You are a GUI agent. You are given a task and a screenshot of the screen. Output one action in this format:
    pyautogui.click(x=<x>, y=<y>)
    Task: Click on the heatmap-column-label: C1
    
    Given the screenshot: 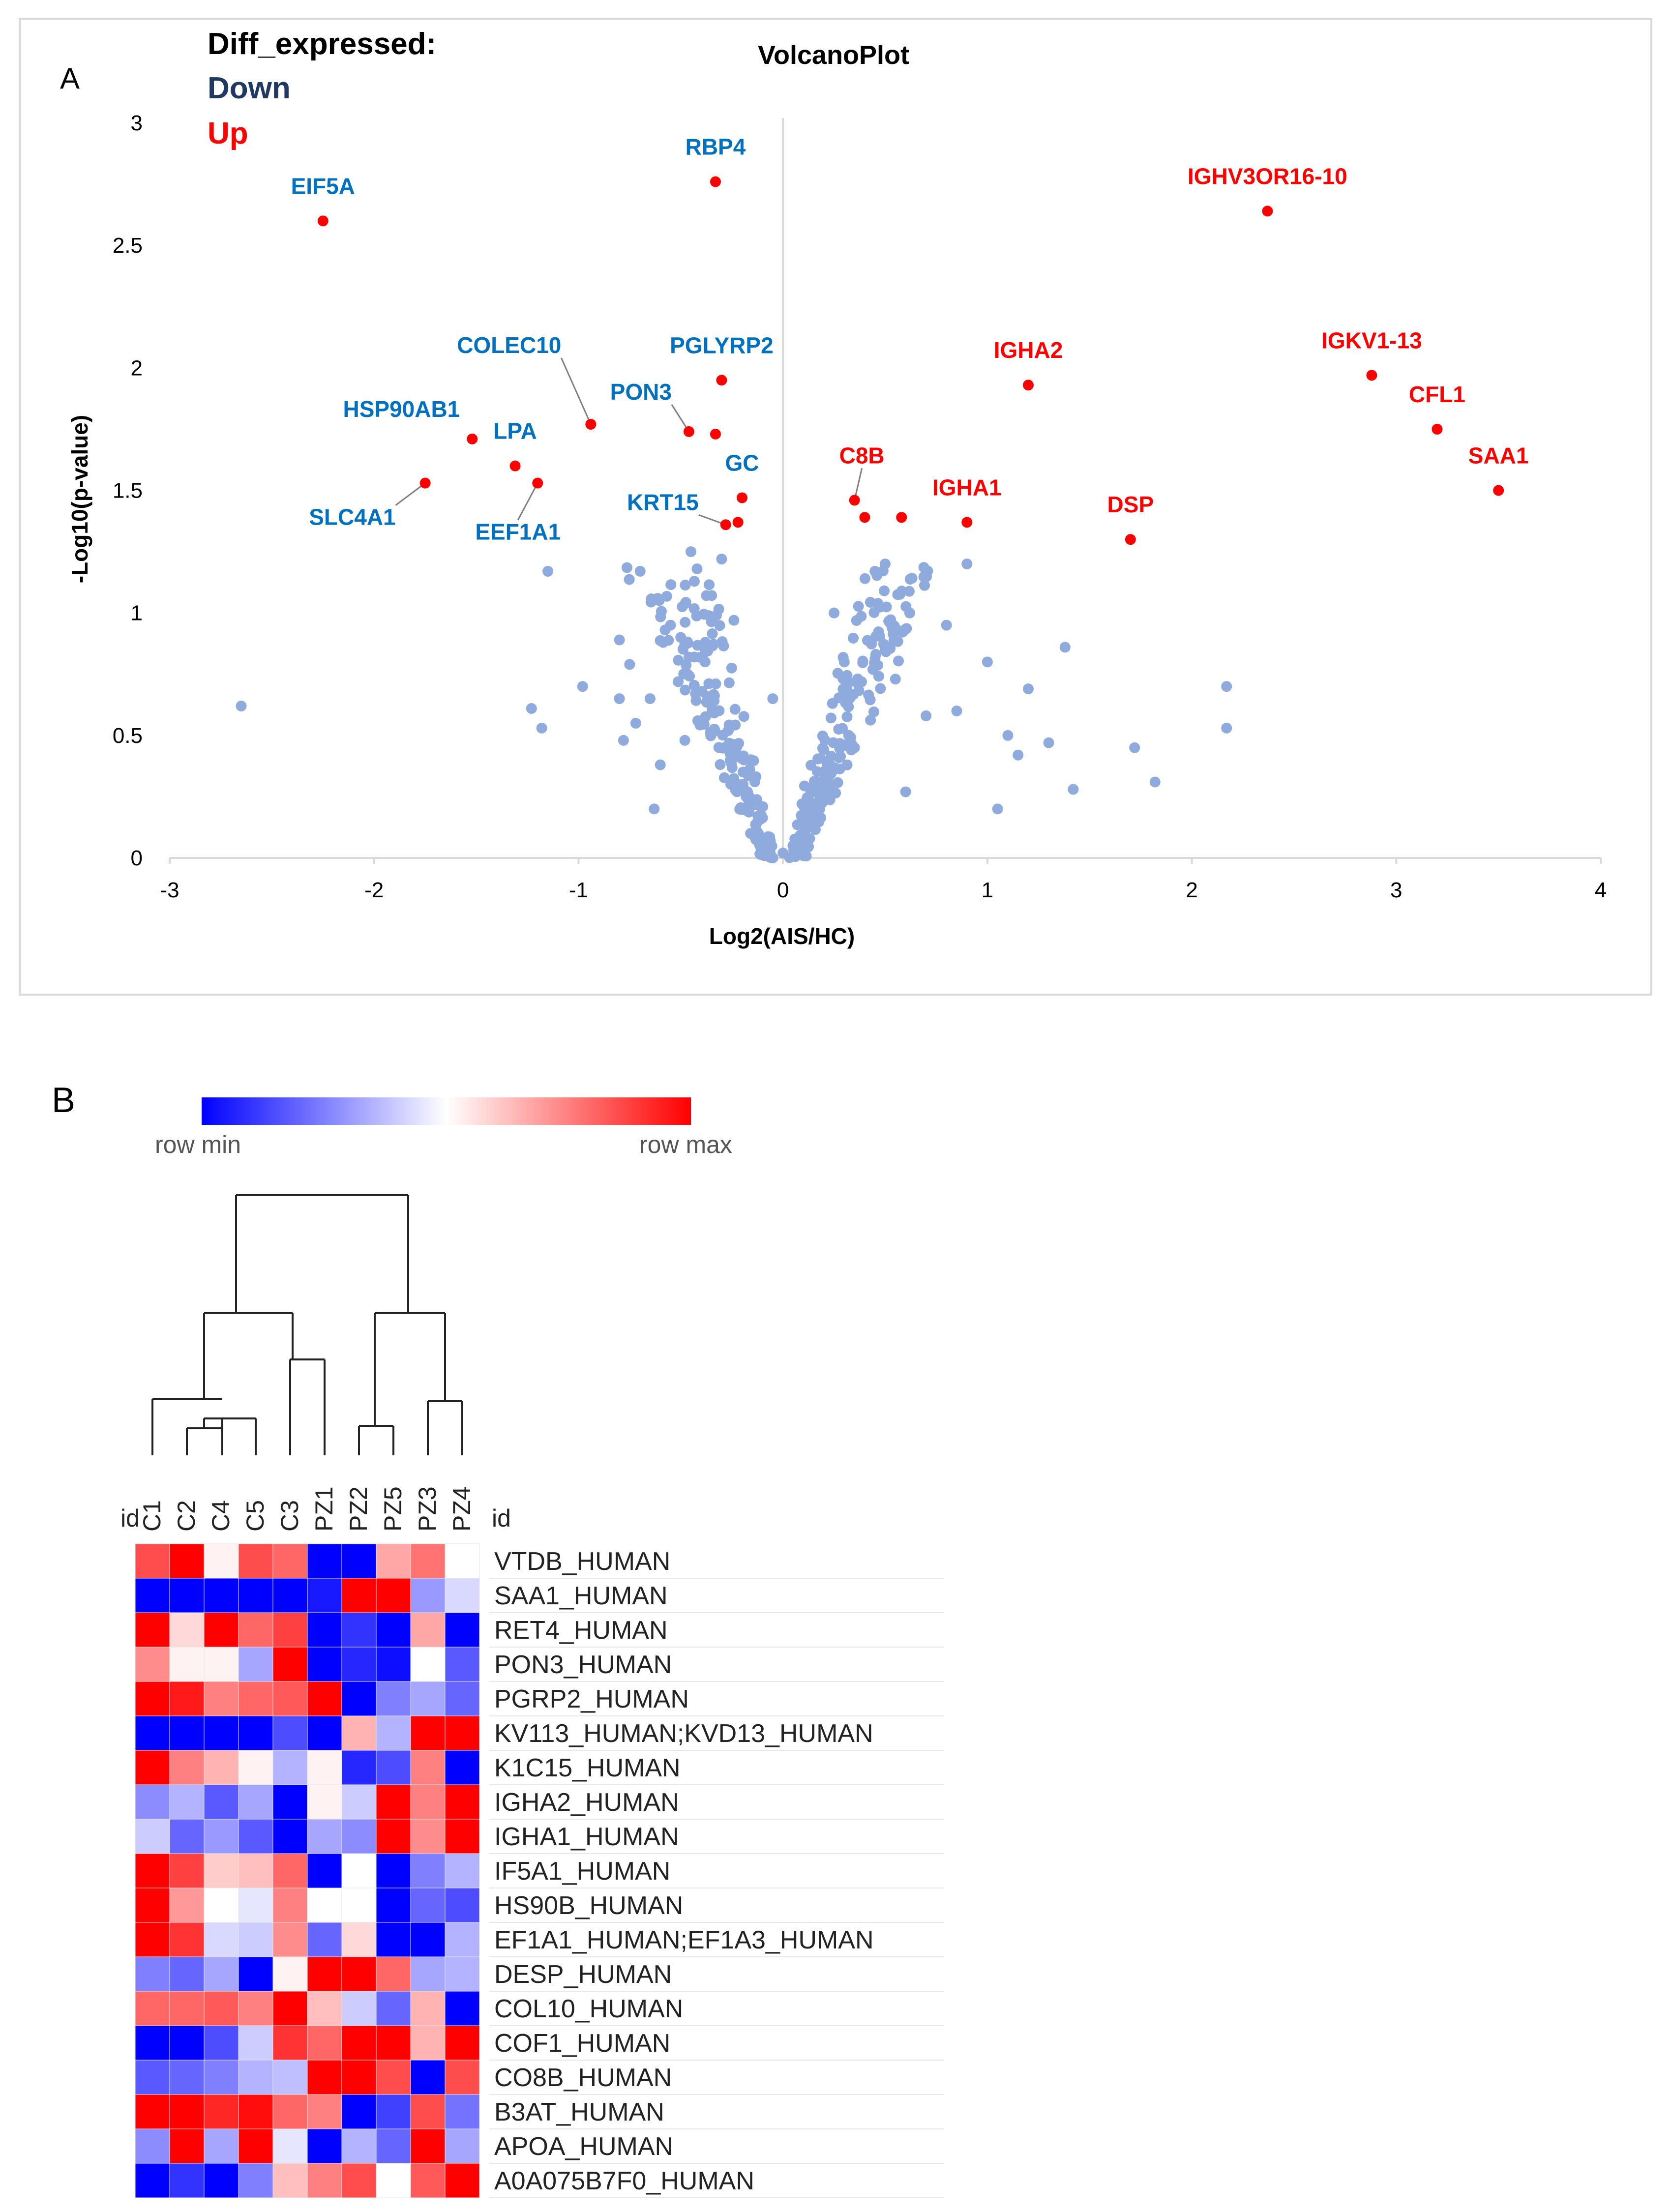 What is the action you would take?
    pyautogui.click(x=152, y=1516)
    